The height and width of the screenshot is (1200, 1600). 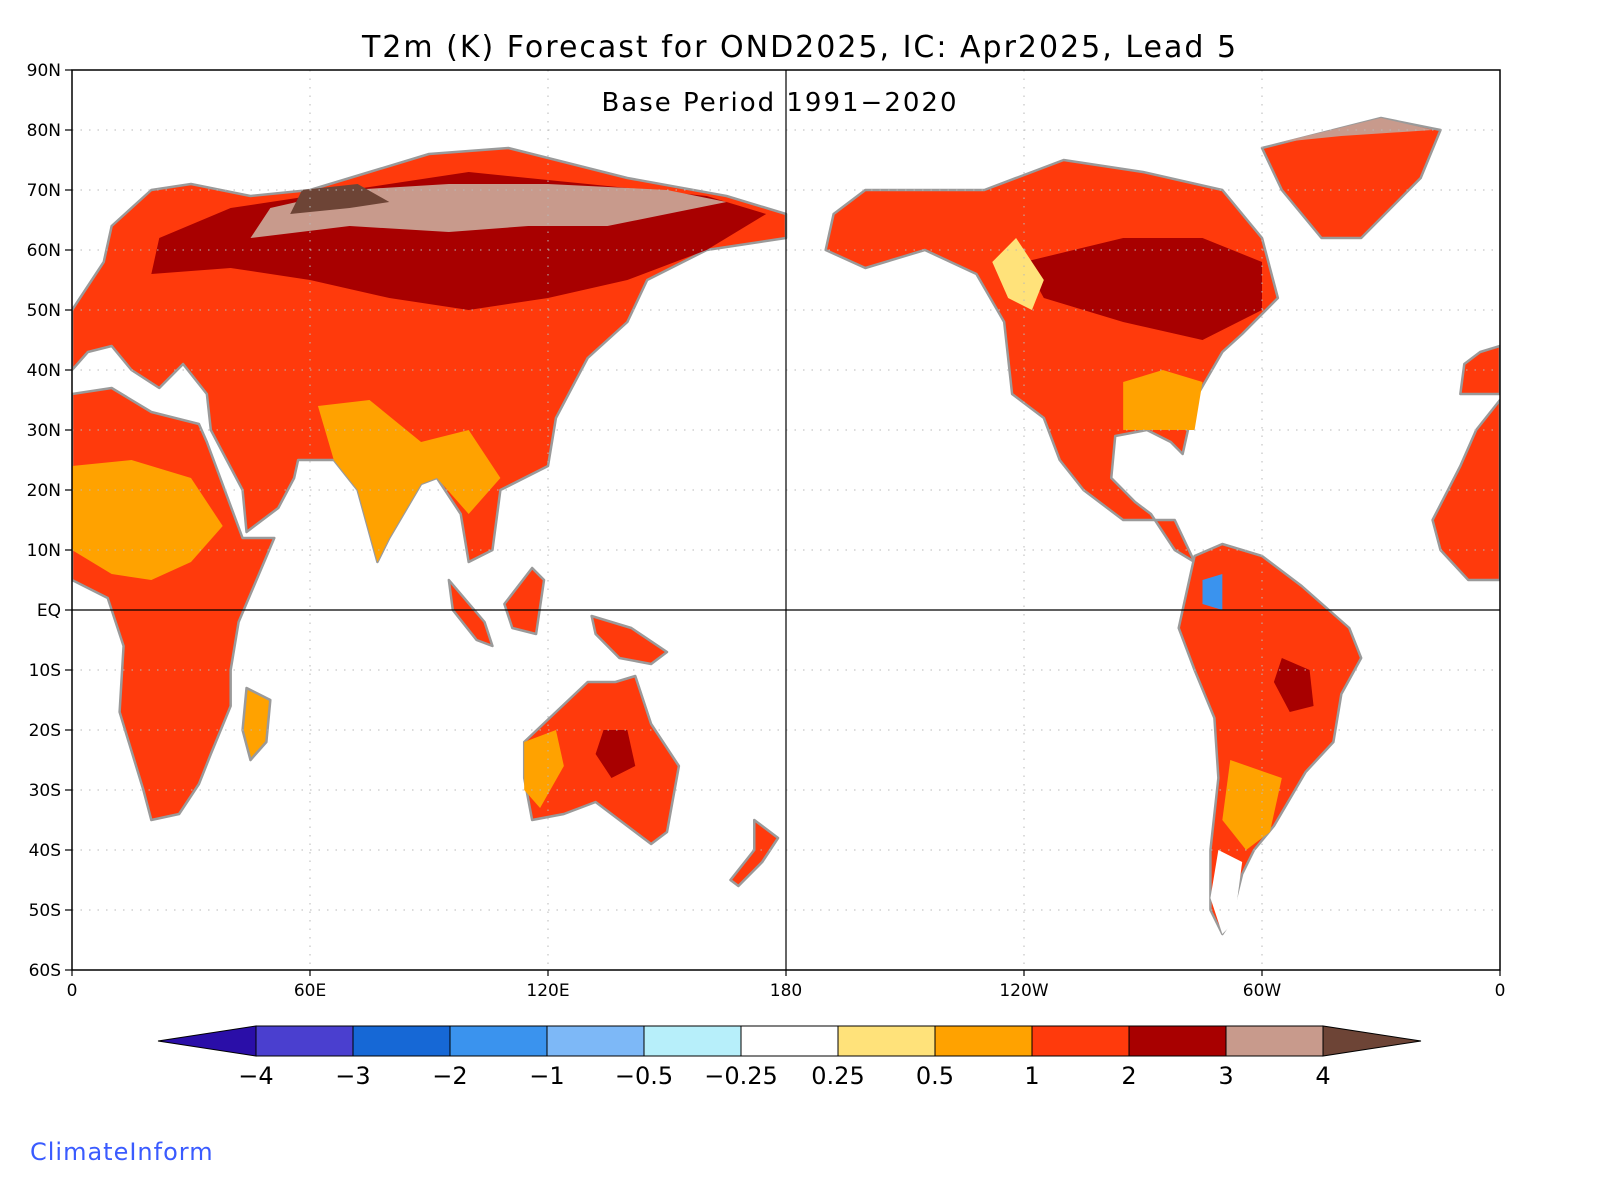 I want to click on colorbar-label: 3, so click(x=1225, y=1076).